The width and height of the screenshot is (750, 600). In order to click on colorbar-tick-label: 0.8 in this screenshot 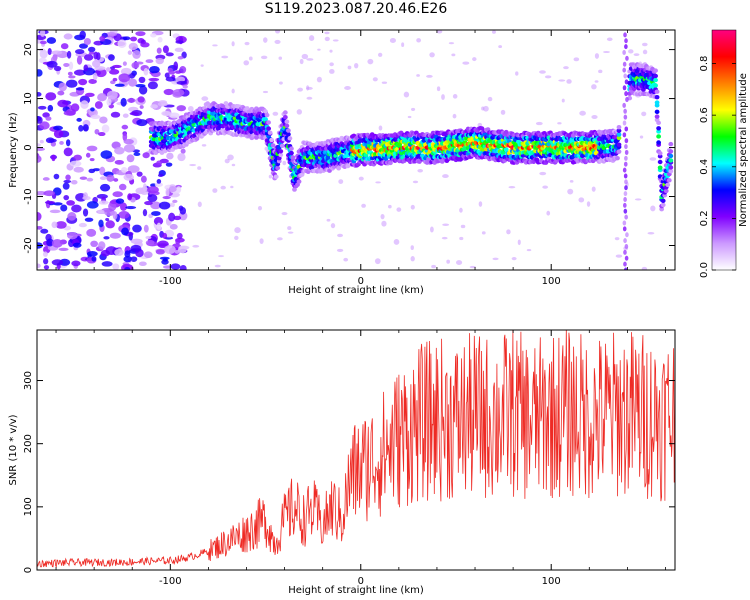, I will do `click(704, 64)`.